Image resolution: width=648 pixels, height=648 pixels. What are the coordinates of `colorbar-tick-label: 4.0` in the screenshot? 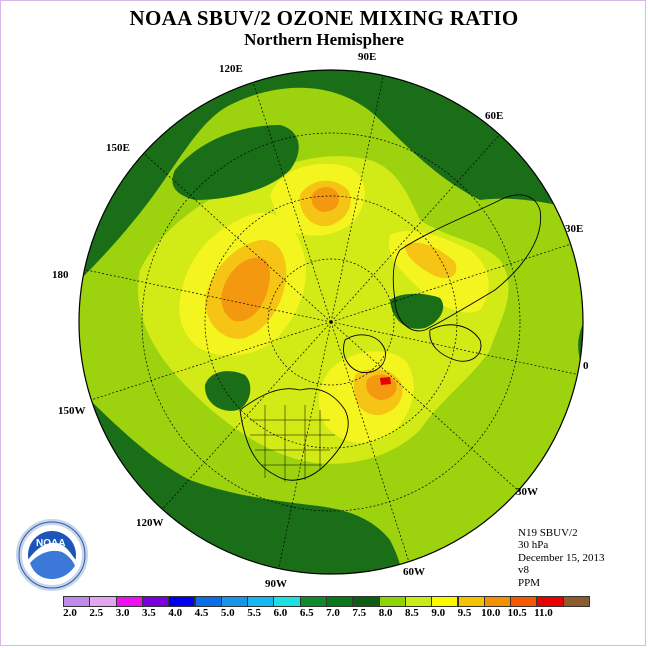 It's located at (175, 613).